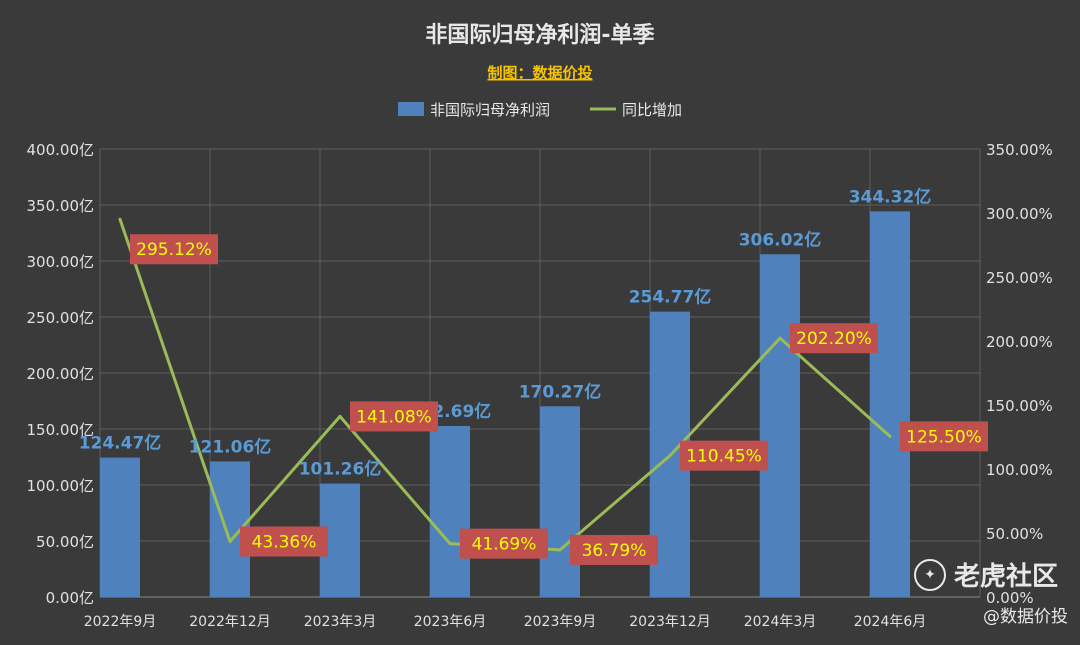 The height and width of the screenshot is (645, 1080). What do you see at coordinates (652, 110) in the screenshot?
I see `legend-label-line: 同比增加` at bounding box center [652, 110].